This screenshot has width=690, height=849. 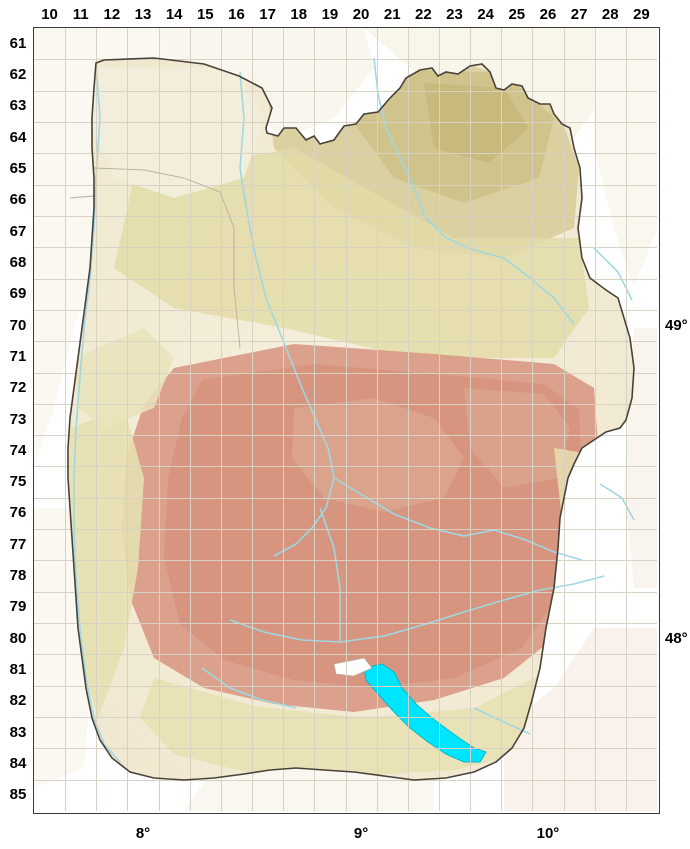 What do you see at coordinates (267, 14) in the screenshot?
I see `top-axis-tick-17: 17` at bounding box center [267, 14].